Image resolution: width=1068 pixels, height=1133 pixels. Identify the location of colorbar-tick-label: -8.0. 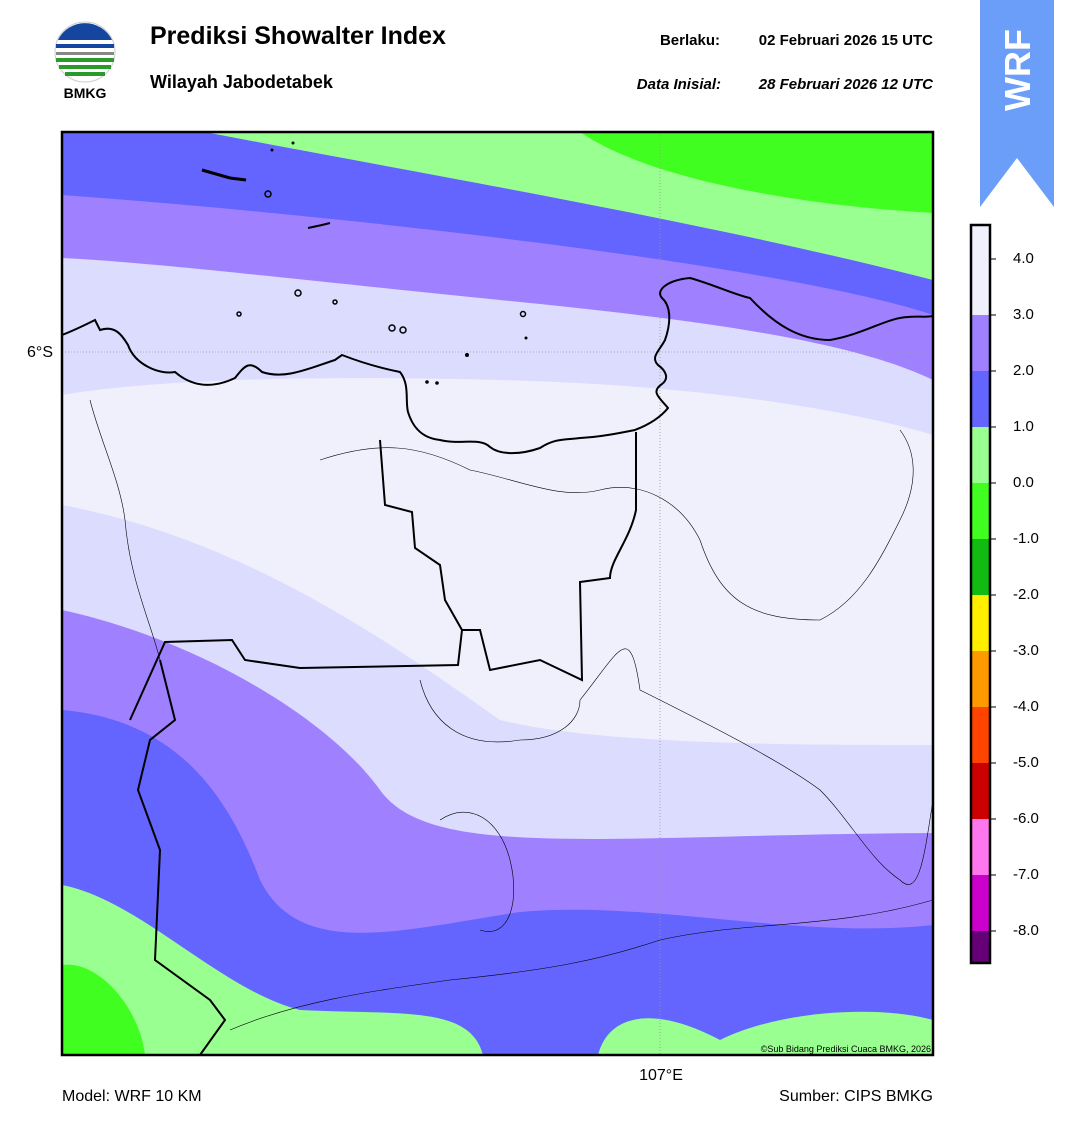
(1026, 930).